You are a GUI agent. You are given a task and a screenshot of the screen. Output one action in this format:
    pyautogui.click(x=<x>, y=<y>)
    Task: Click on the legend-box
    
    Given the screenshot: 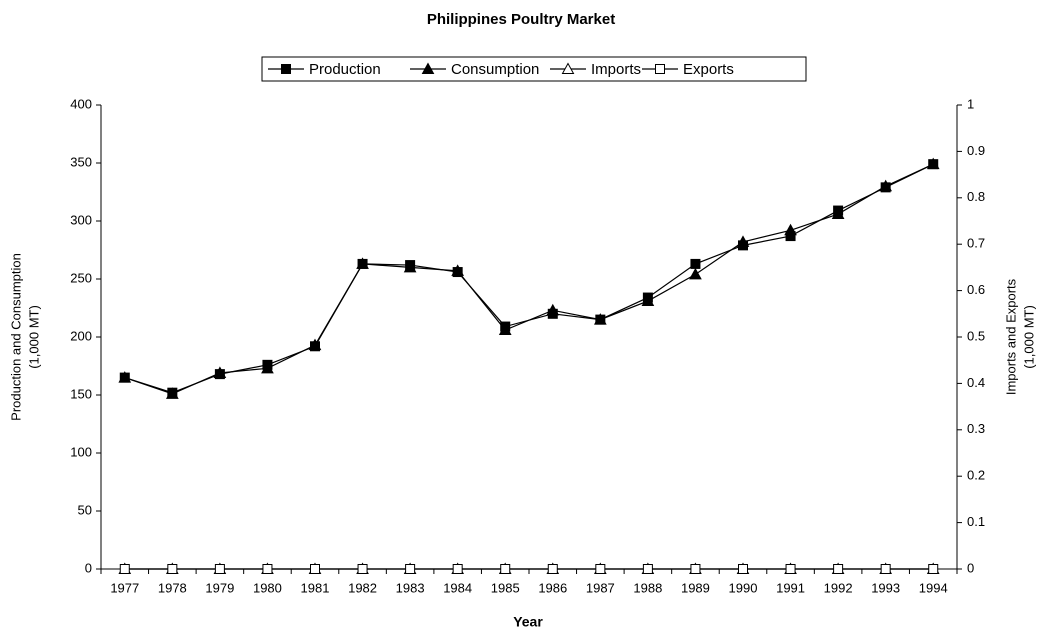 What is the action you would take?
    pyautogui.click(x=534, y=69)
    